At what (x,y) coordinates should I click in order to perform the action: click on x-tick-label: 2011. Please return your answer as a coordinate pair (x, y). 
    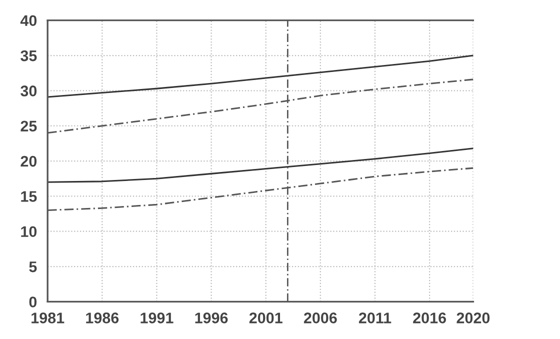
    Looking at the image, I should click on (375, 318).